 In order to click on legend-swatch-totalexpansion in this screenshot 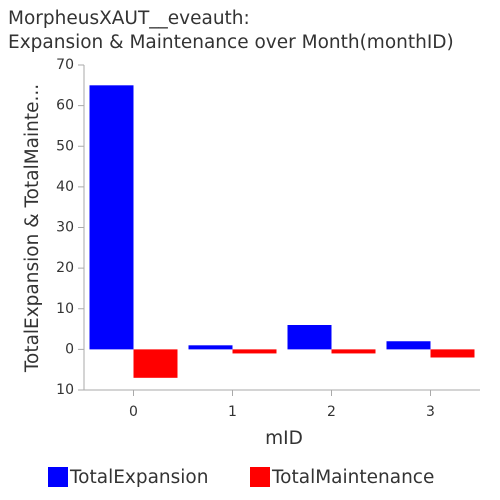, I will do `click(58, 477)`.